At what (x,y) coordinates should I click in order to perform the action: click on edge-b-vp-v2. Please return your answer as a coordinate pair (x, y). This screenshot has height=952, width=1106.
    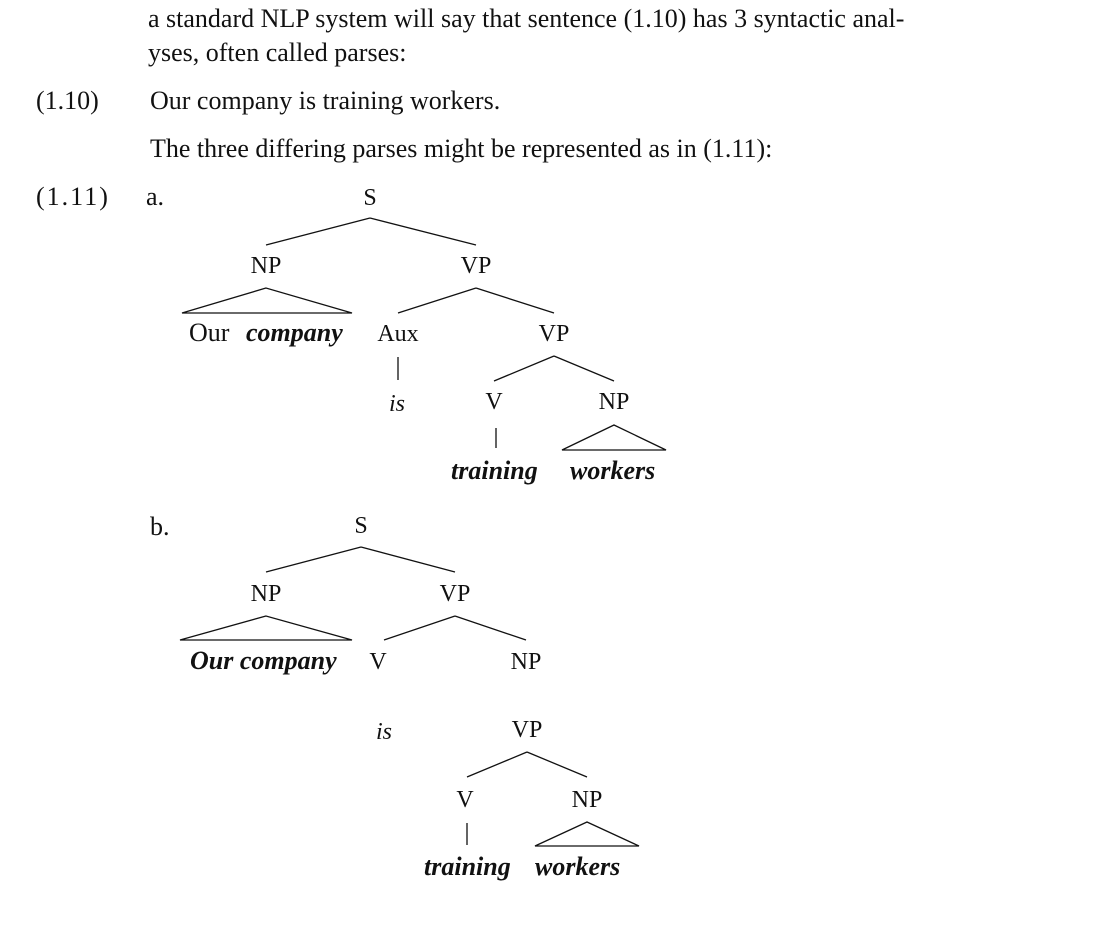
    Looking at the image, I should click on (497, 764).